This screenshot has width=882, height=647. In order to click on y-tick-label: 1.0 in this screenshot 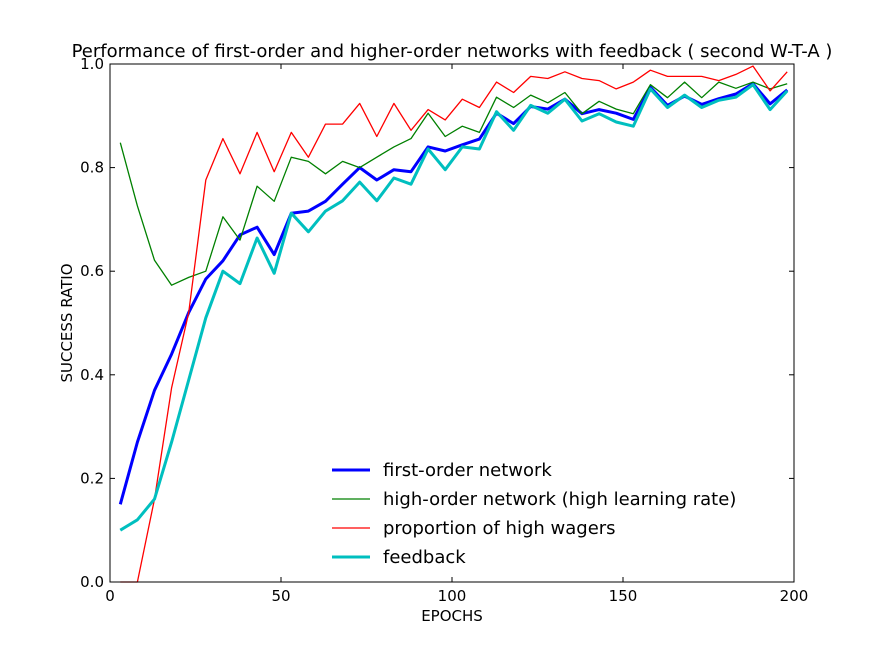, I will do `click(92, 64)`.